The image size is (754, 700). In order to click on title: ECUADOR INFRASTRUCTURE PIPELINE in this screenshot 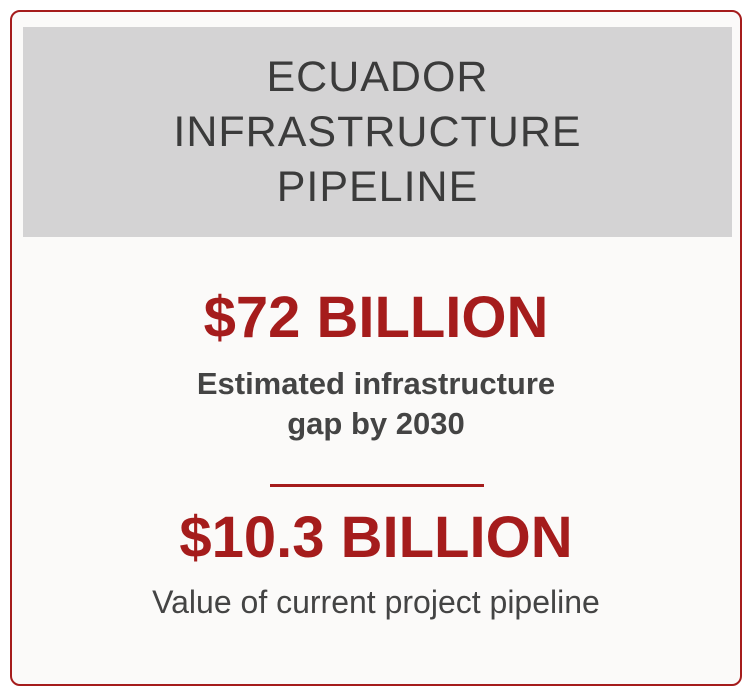, I will do `click(377, 132)`.